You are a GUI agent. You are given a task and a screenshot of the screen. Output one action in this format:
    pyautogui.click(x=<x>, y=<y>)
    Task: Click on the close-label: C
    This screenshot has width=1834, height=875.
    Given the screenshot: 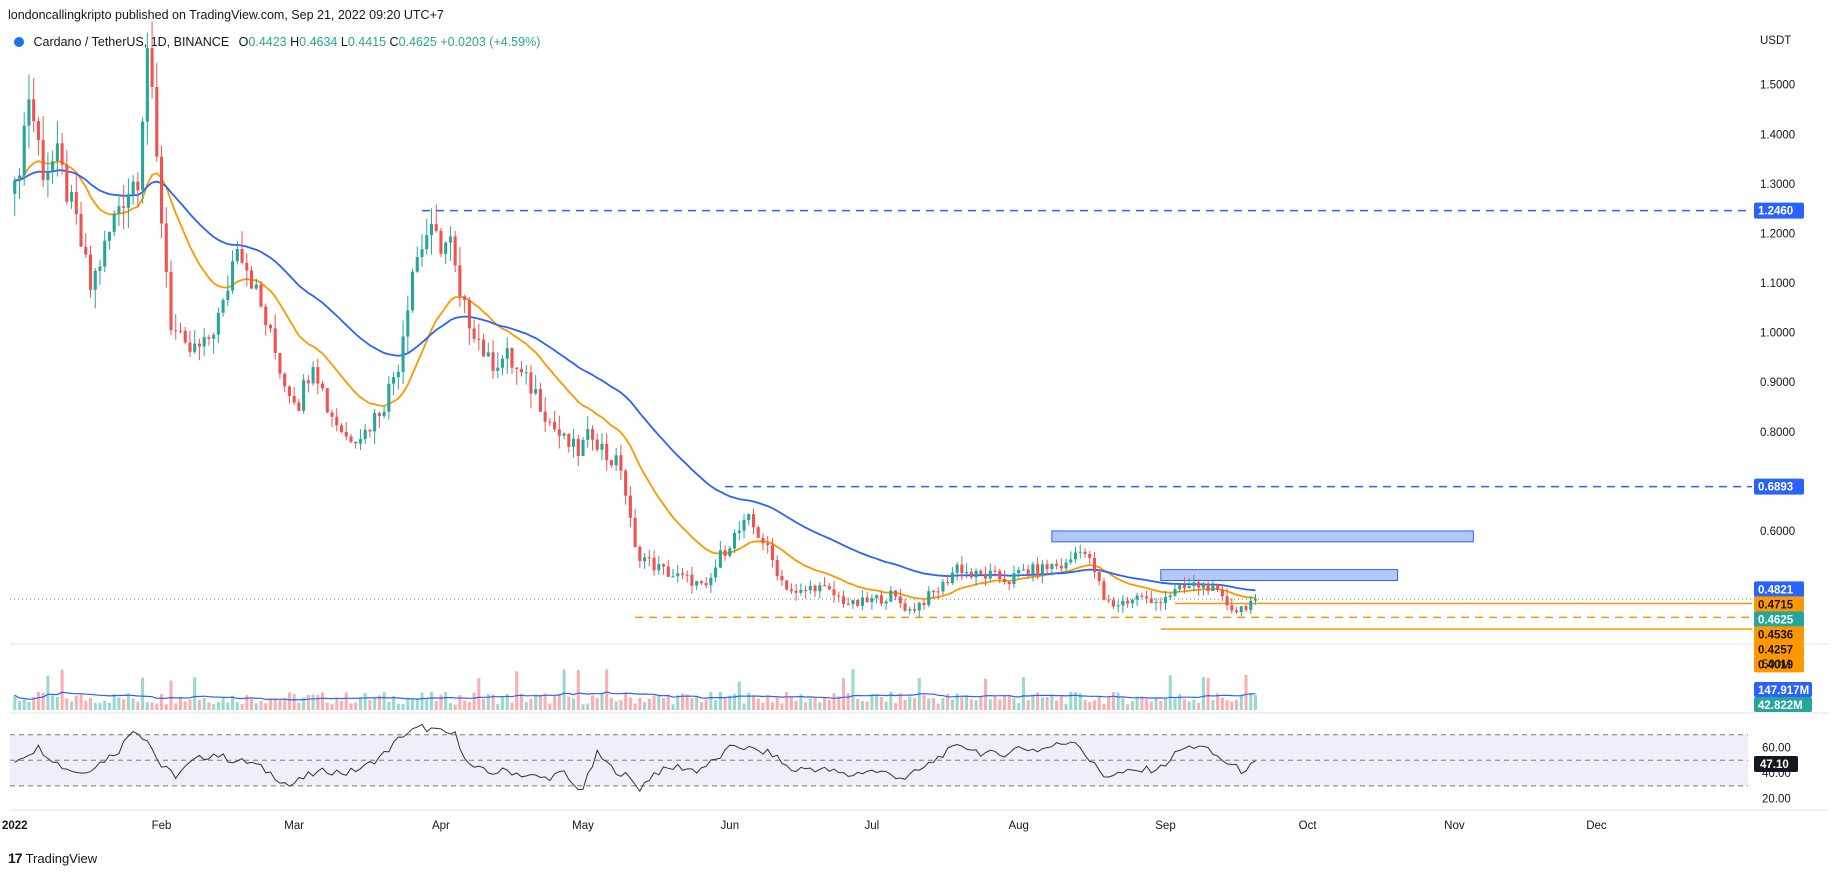 What is the action you would take?
    pyautogui.click(x=394, y=42)
    